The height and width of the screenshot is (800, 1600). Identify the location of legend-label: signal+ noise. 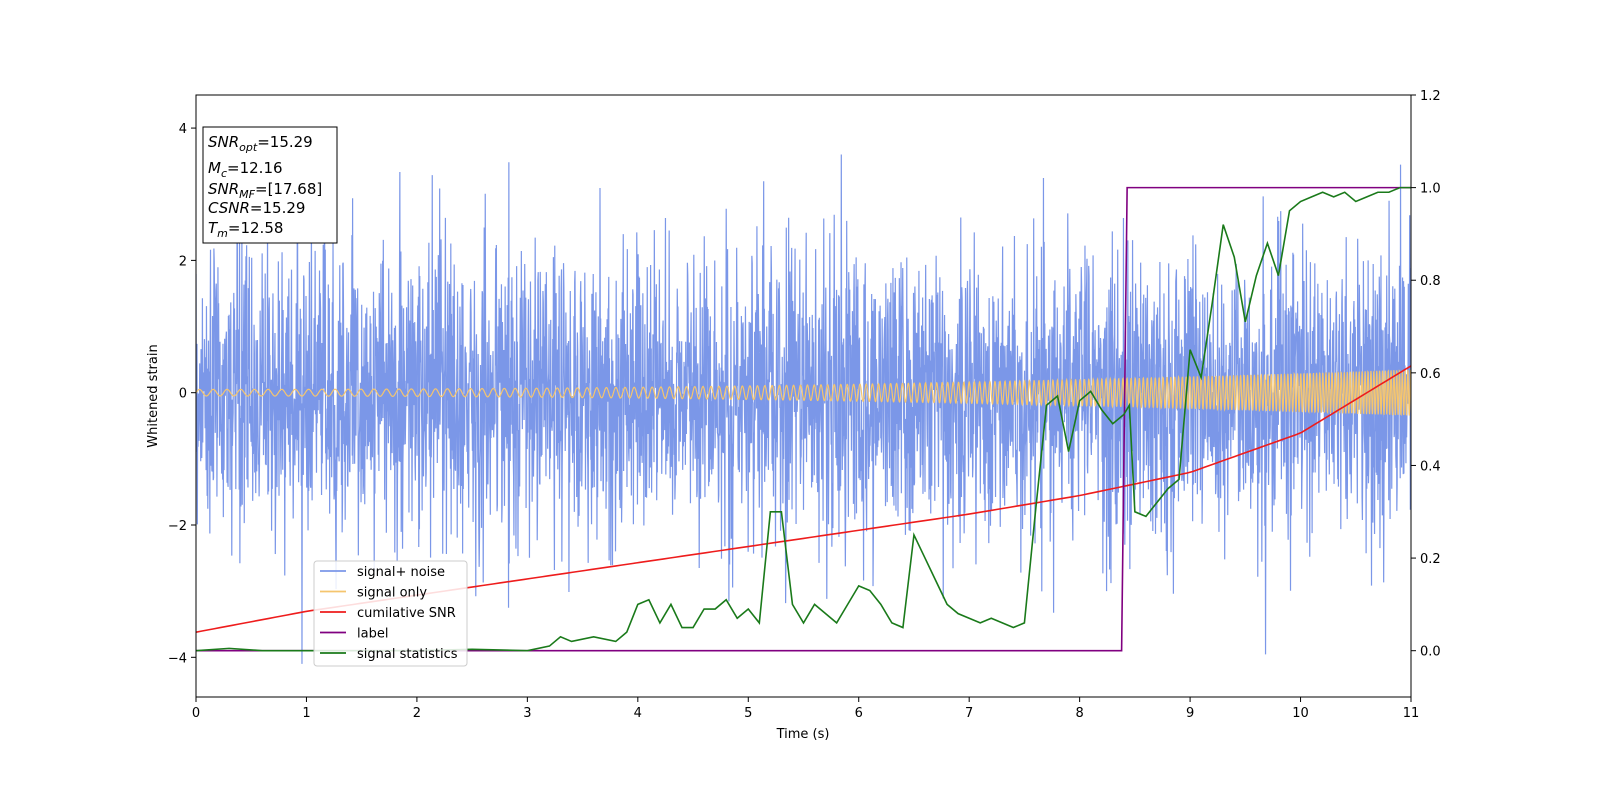
(401, 572).